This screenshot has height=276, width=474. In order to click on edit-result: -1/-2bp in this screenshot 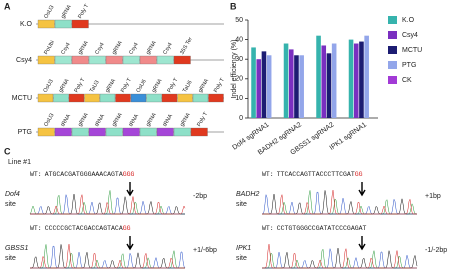, I will do `click(436, 250)`.